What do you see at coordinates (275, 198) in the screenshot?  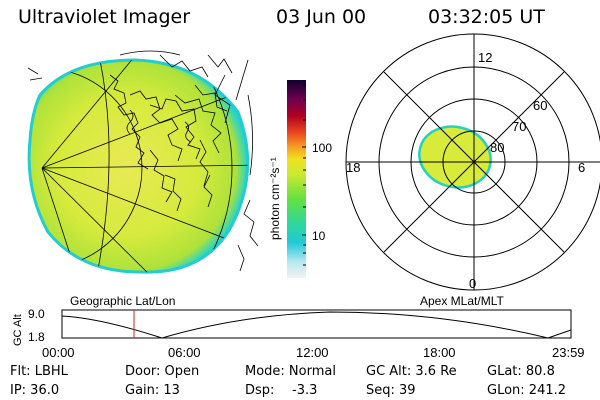 I see `colorbar-unit-label: photon cm⁻²s⁻¹` at bounding box center [275, 198].